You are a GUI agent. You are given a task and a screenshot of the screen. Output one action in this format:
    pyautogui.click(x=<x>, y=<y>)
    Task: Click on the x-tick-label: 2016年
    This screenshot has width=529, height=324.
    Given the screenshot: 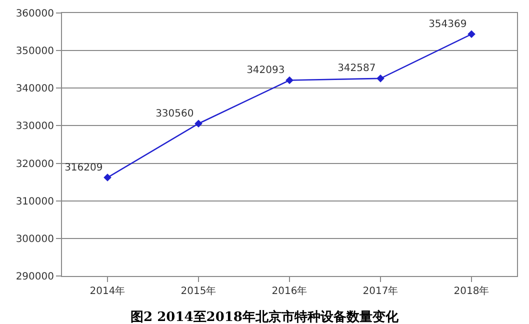 What is the action you would take?
    pyautogui.click(x=290, y=291)
    